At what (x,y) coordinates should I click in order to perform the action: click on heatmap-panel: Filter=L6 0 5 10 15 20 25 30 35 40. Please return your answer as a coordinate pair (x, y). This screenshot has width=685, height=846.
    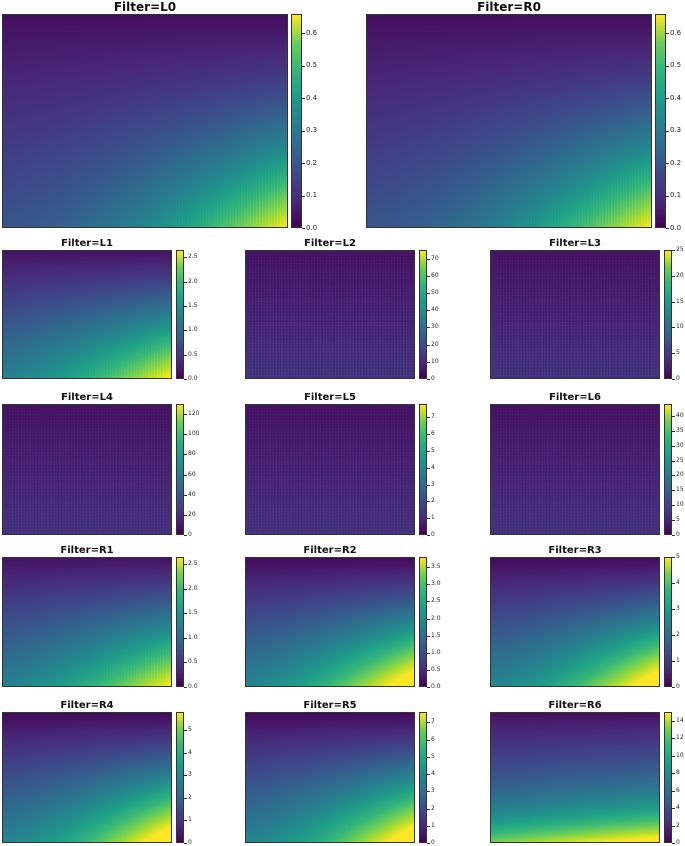
    Looking at the image, I should click on (587, 465).